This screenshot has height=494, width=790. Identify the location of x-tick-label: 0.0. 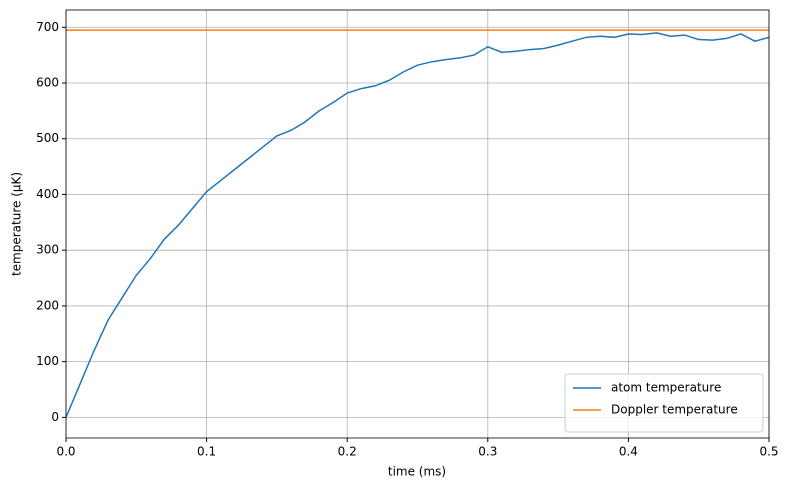
(65, 452).